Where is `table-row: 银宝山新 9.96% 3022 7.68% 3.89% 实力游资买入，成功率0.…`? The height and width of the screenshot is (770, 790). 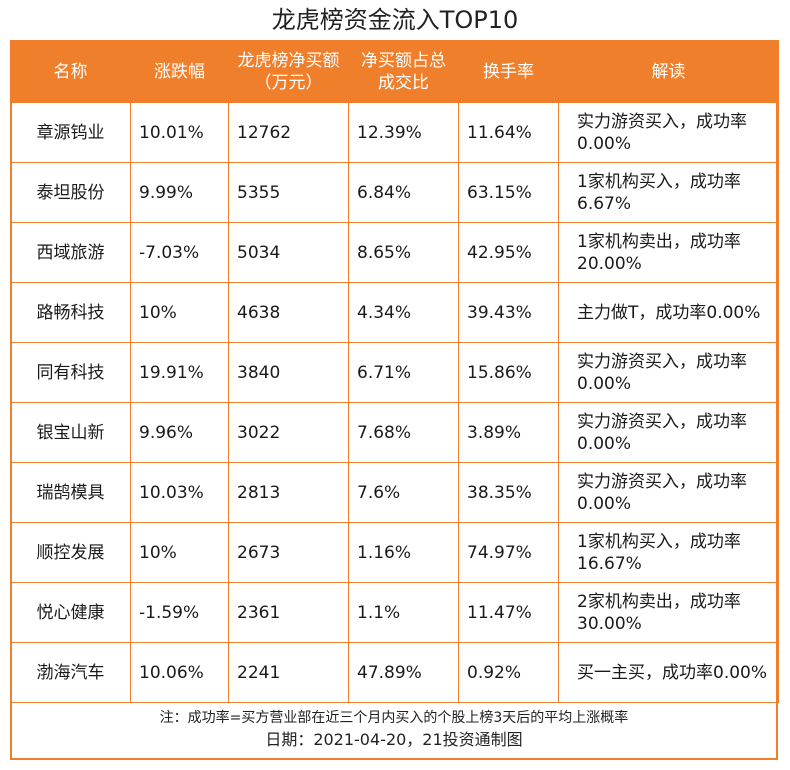
table-row: 银宝山新 9.96% 3022 7.68% 3.89% 实力游资买入，成功率0.… is located at coordinates (394, 432).